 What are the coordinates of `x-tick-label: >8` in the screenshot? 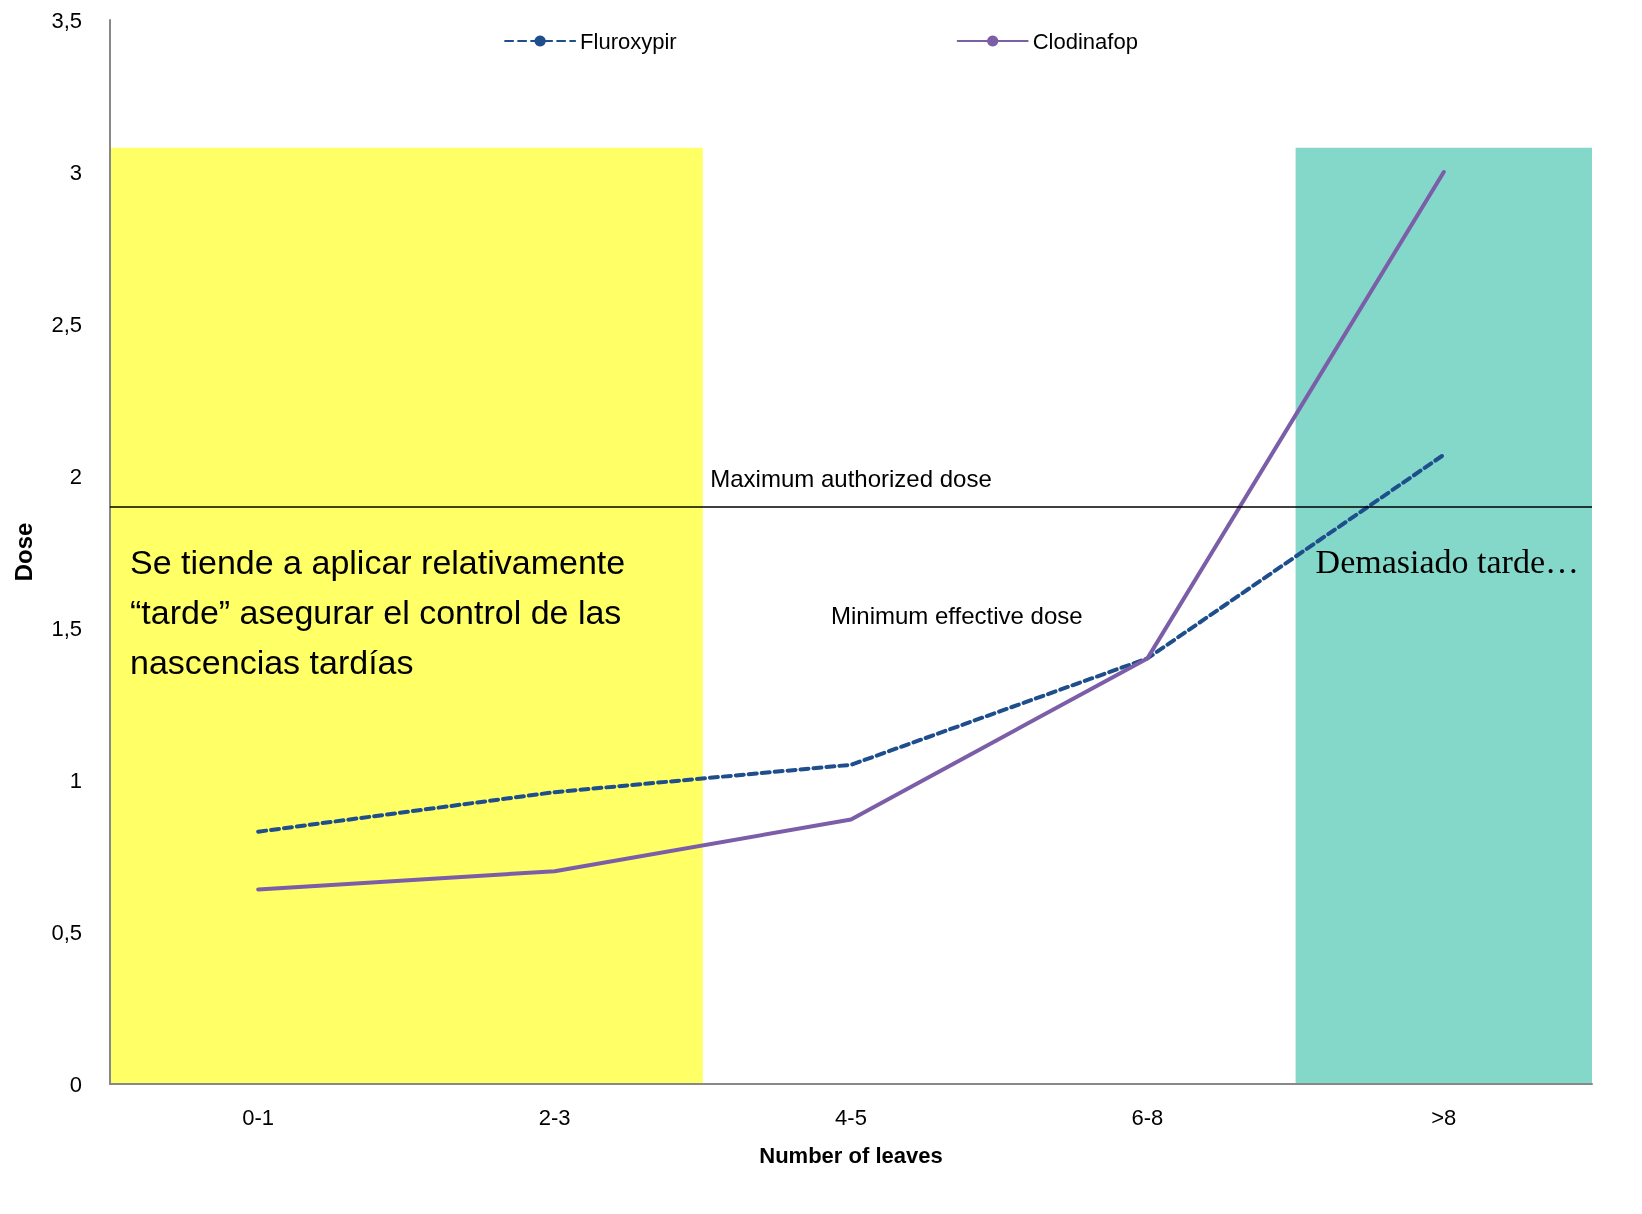 It's located at (1444, 1117).